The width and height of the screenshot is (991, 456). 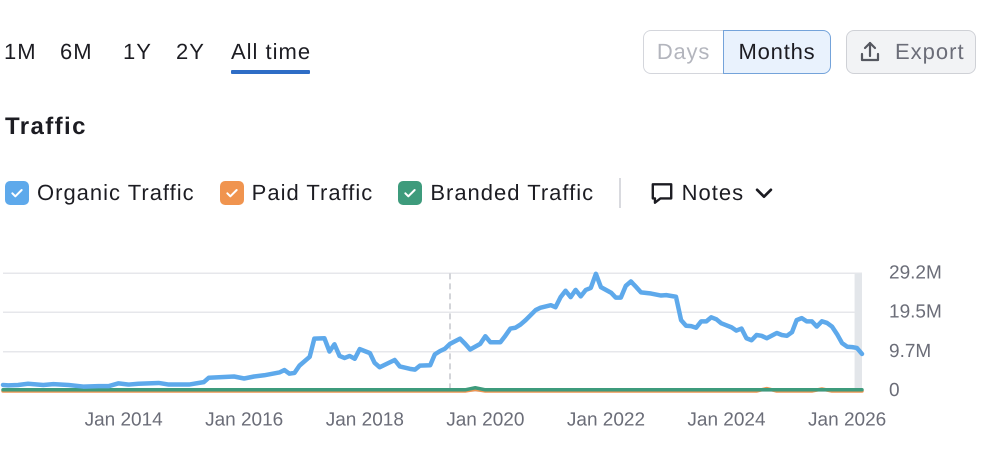 What do you see at coordinates (910, 351) in the screenshot?
I see `y-tick-label: 9.7M` at bounding box center [910, 351].